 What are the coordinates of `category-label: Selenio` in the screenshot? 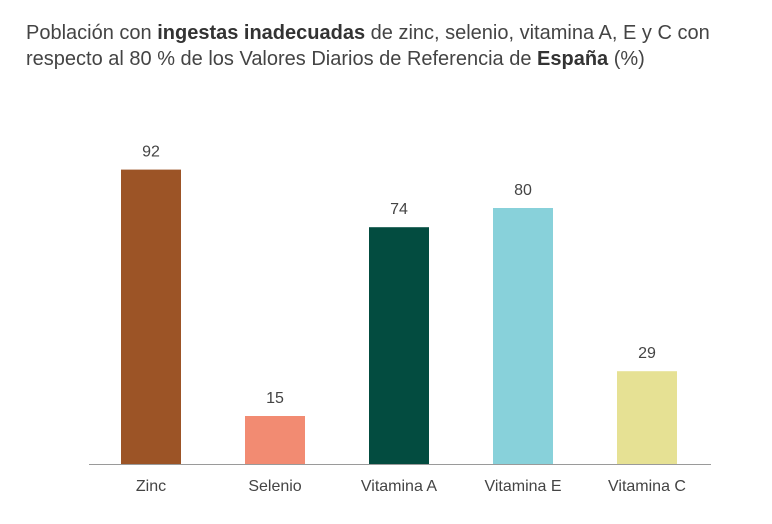 It's located at (274, 486).